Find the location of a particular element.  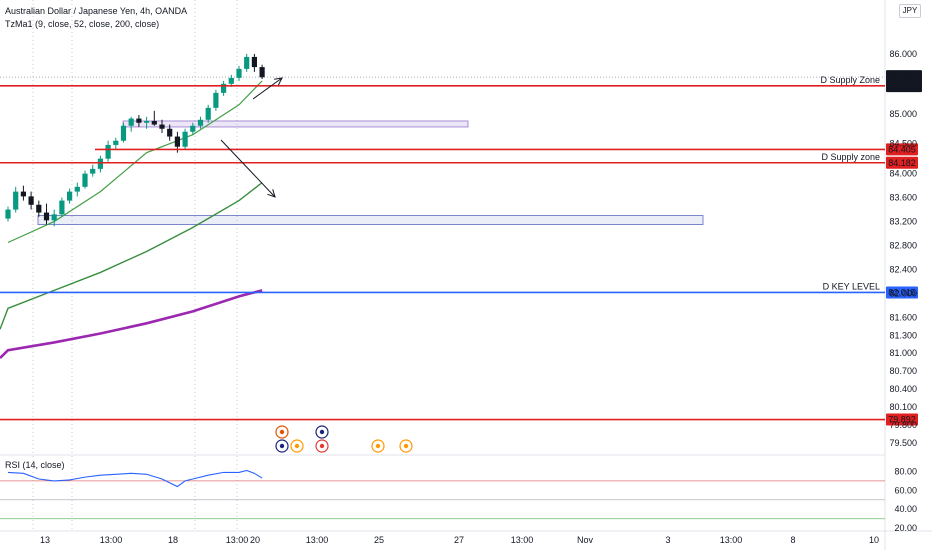

time-tick-label: 10 is located at coordinates (874, 540).